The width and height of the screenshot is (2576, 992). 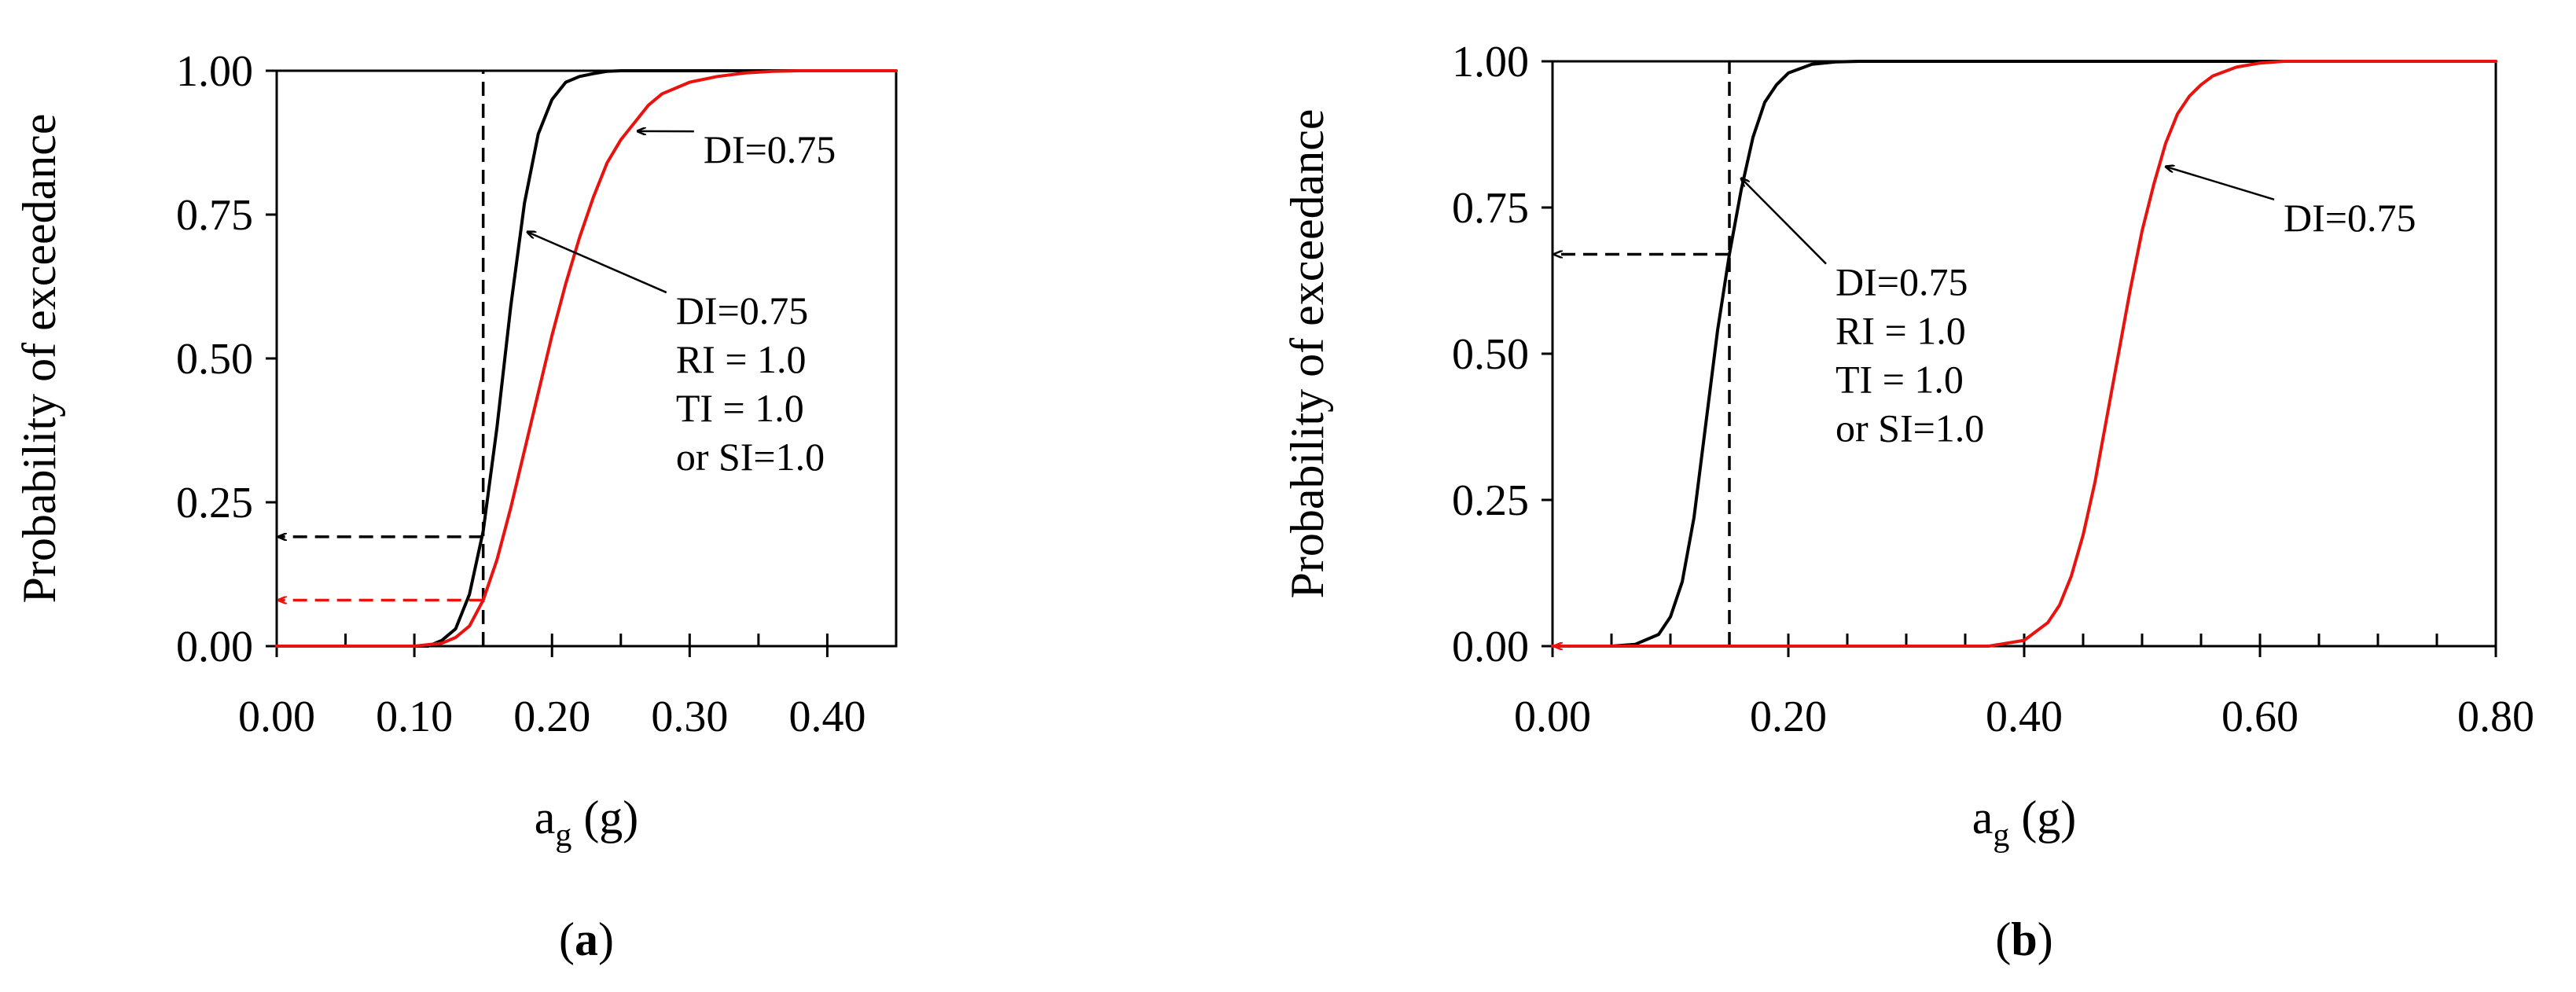 I want to click on panel-label: (b), so click(x=2023, y=939).